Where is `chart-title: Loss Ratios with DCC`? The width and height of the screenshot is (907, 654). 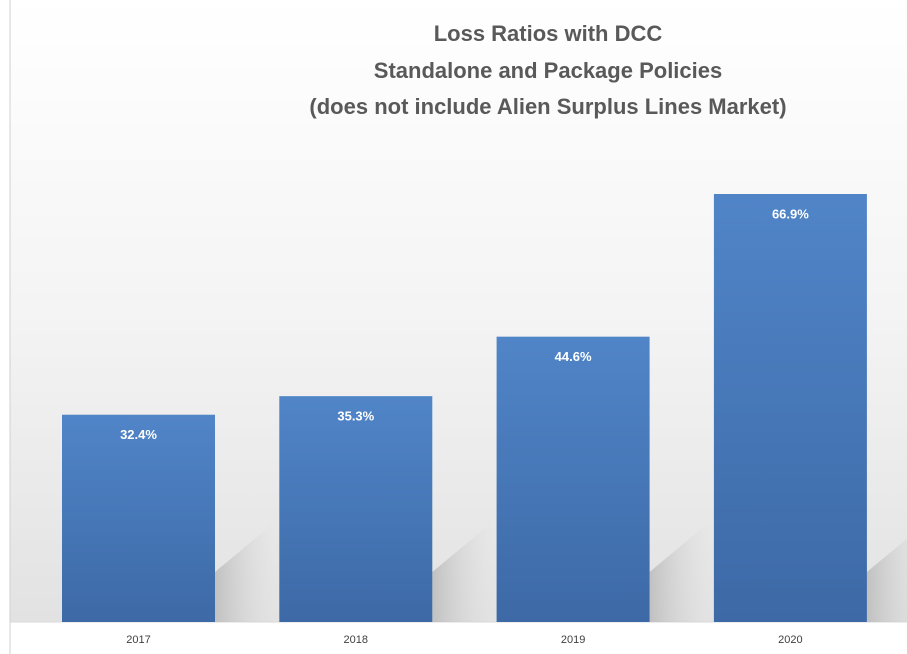
chart-title: Loss Ratios with DCC is located at coordinates (548, 33).